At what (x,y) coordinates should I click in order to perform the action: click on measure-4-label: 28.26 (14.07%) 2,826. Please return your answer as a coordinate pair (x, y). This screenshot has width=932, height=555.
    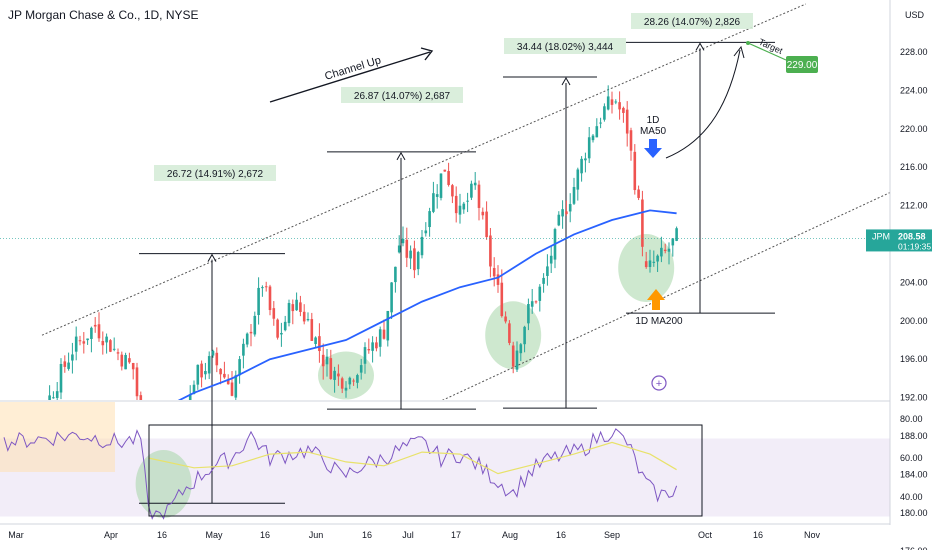
    Looking at the image, I should click on (692, 22).